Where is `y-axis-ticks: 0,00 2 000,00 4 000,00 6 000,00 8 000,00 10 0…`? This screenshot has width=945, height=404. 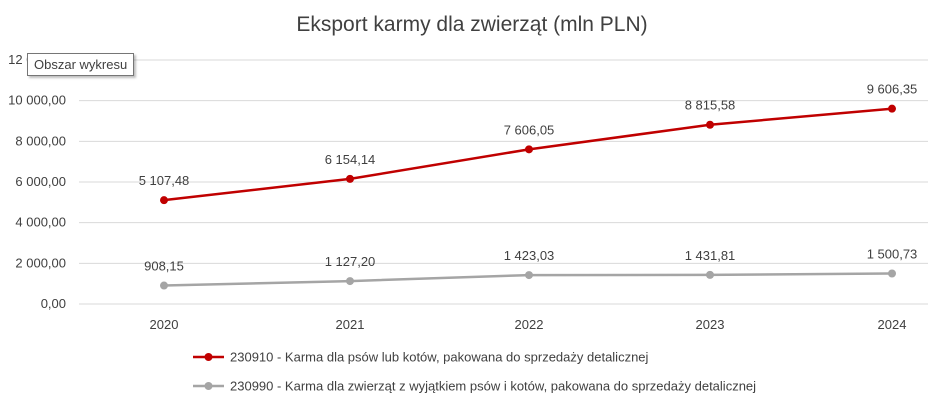
y-axis-ticks: 0,00 2 000,00 4 000,00 6 000,00 8 000,00 10 0… is located at coordinates (37, 181).